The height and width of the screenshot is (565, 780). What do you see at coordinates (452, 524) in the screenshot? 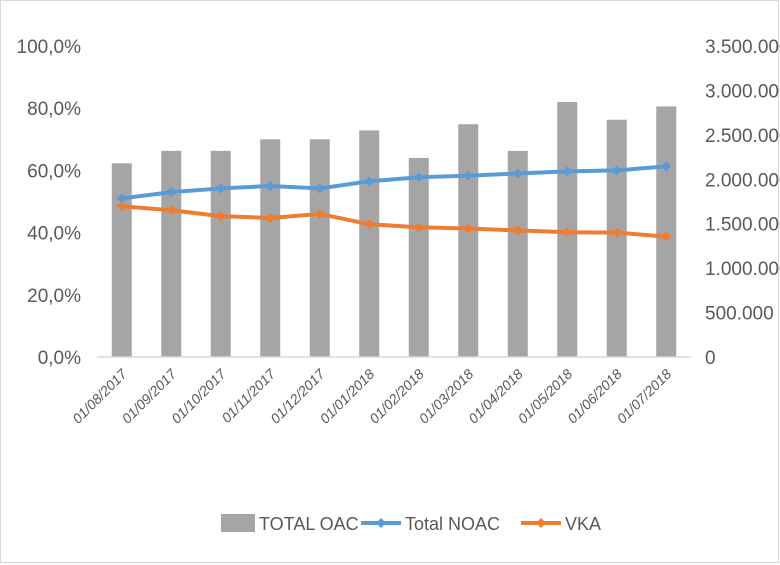
I see `legend-label-total-noac: Total NOAC` at bounding box center [452, 524].